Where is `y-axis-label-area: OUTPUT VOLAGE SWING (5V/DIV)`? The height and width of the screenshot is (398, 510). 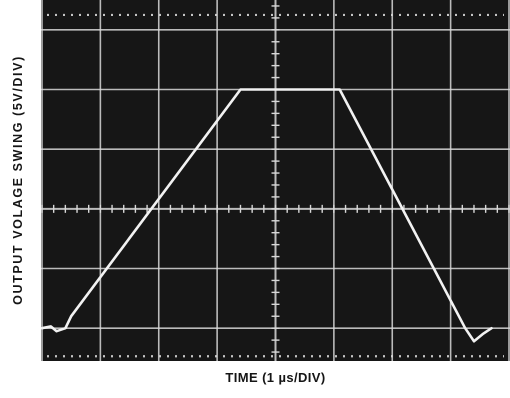
y-axis-label-area: OUTPUT VOLAGE SWING (5V/DIV) is located at coordinates (18, 180).